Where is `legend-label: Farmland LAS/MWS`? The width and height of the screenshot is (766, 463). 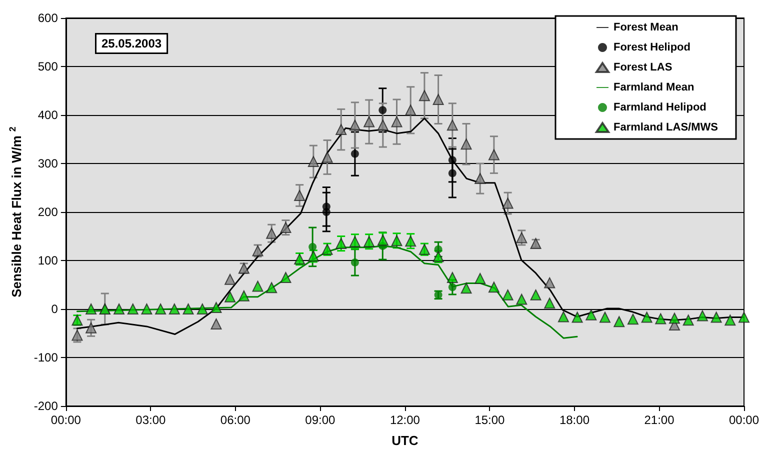
legend-label: Farmland LAS/MWS is located at coordinates (665, 128).